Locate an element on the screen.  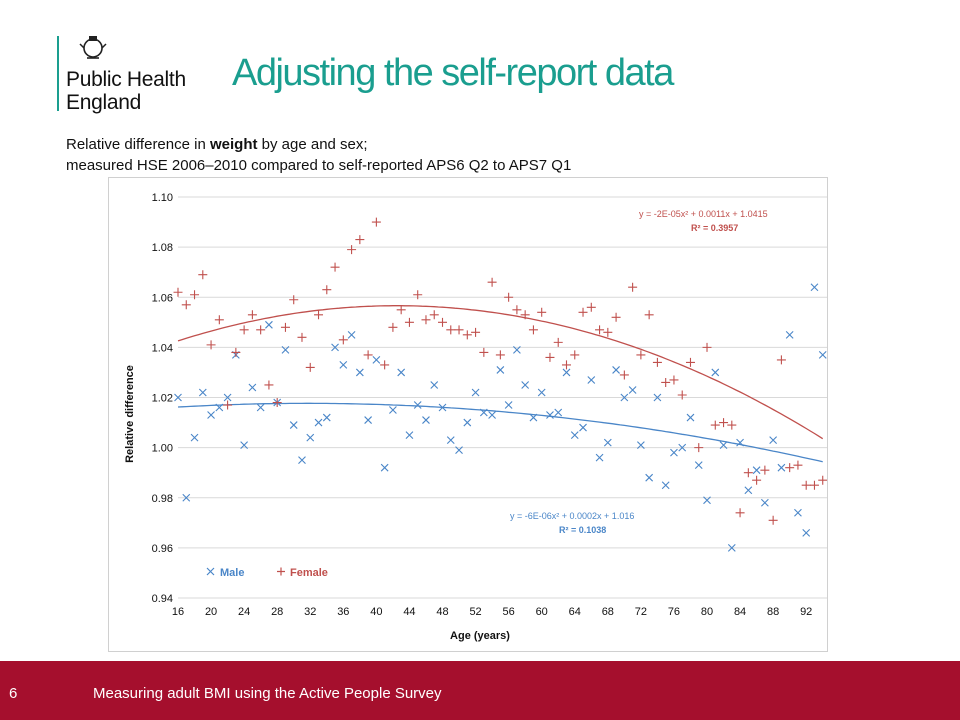
subtitle-text-b: by age and sex; is located at coordinates (312, 144).